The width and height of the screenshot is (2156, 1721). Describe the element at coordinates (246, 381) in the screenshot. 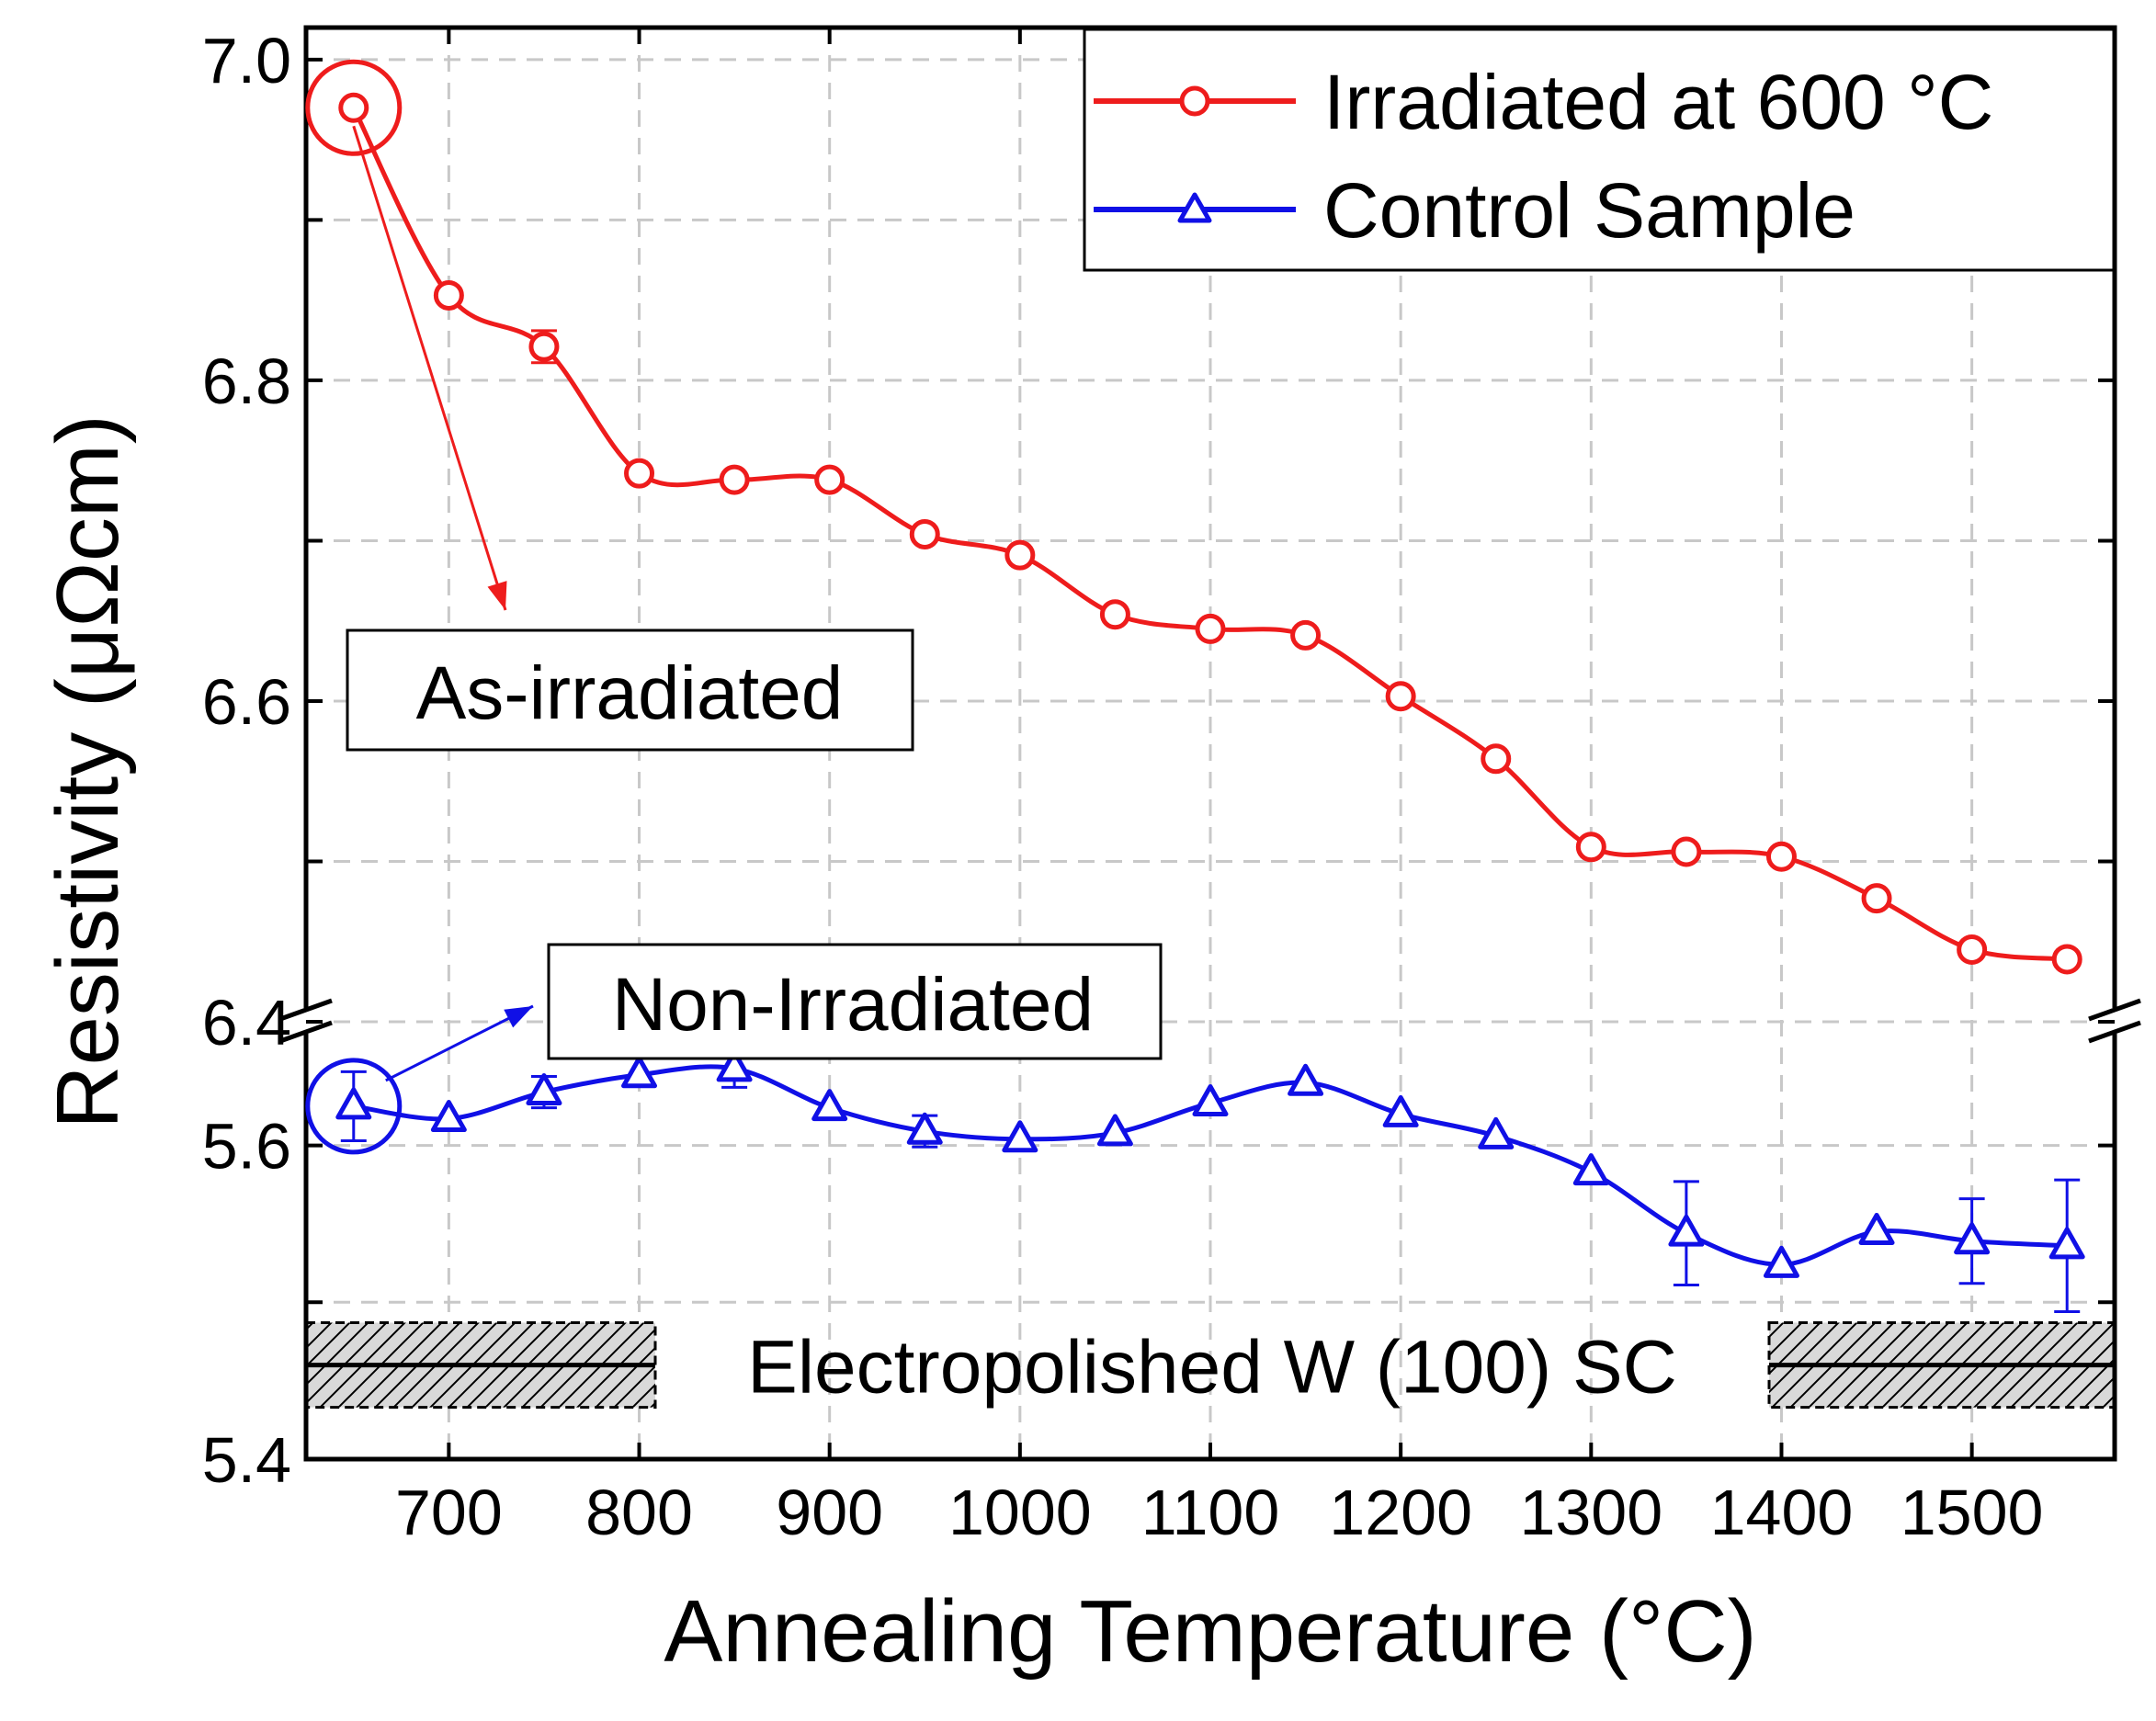

I see `y-tick-label: 6.8` at that location.